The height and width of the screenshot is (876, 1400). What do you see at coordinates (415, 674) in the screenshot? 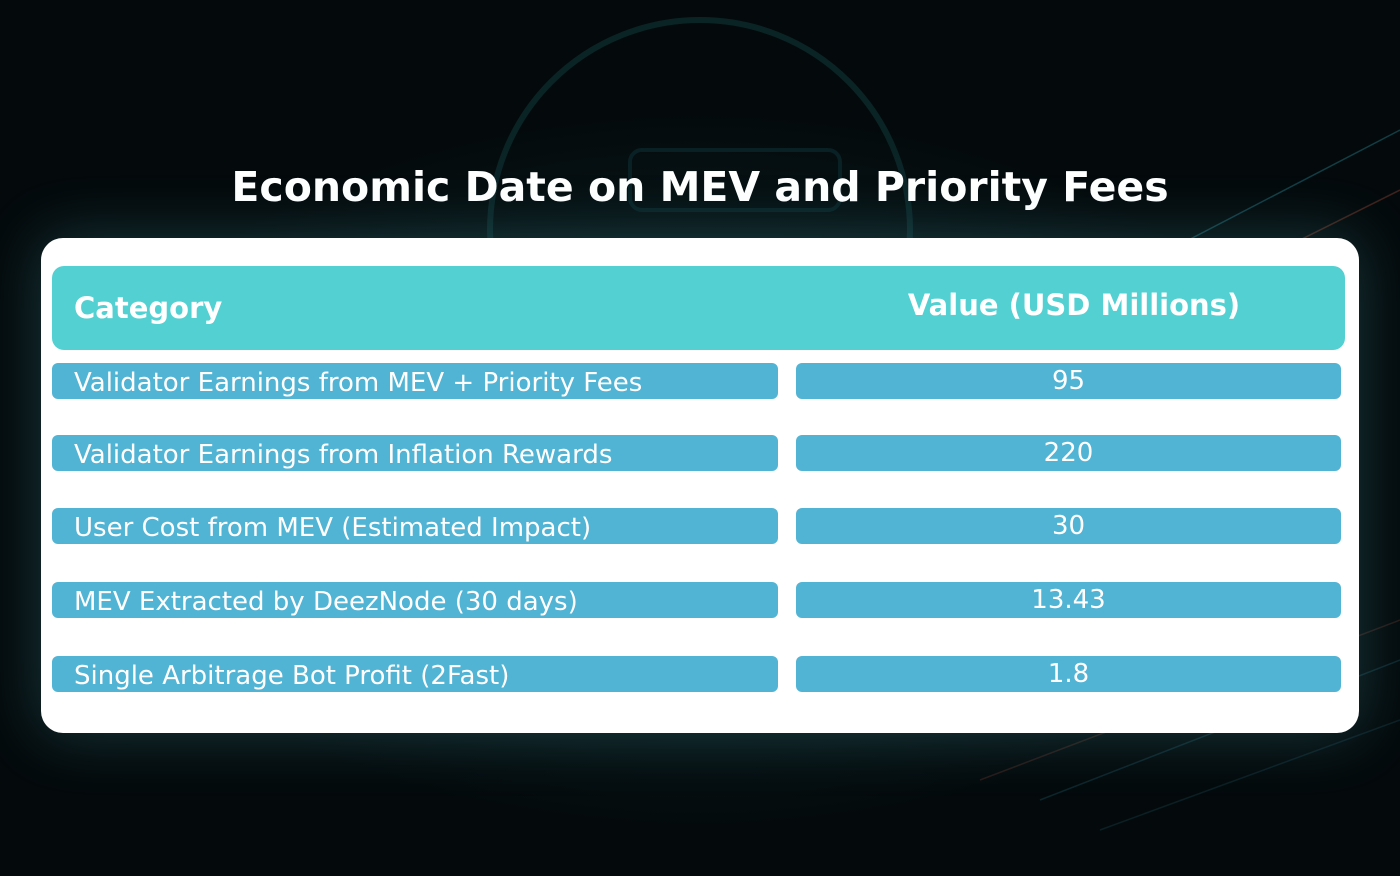
I see `row-category-cell: Single Arbitrage Bot Profit (2Fast)` at bounding box center [415, 674].